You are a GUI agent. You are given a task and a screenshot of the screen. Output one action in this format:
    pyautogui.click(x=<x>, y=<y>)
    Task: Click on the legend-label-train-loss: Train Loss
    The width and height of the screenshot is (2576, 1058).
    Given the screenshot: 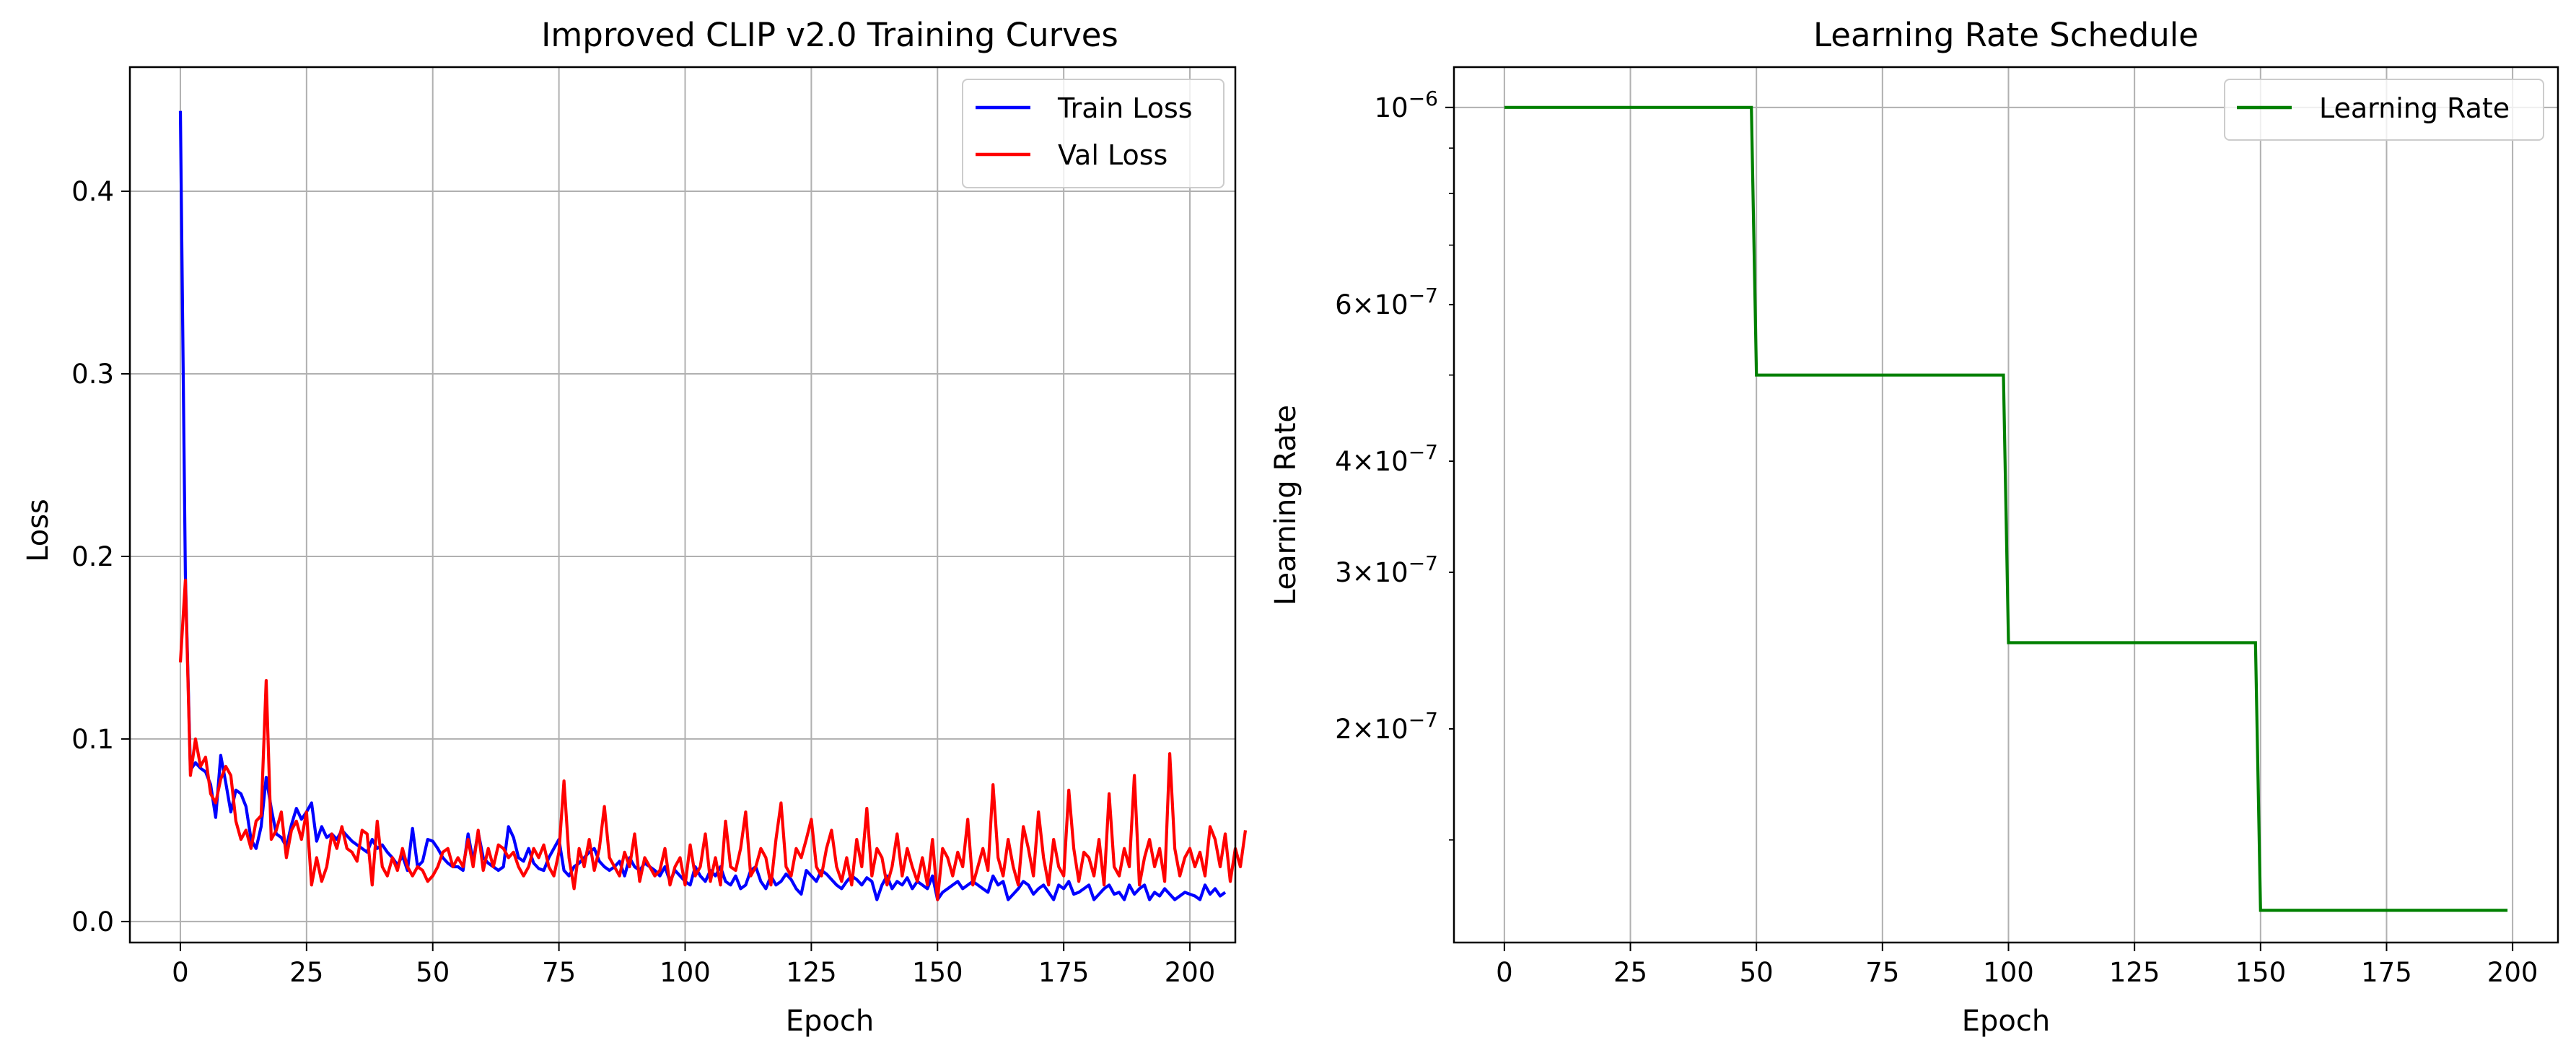 What is the action you would take?
    pyautogui.click(x=1125, y=108)
    